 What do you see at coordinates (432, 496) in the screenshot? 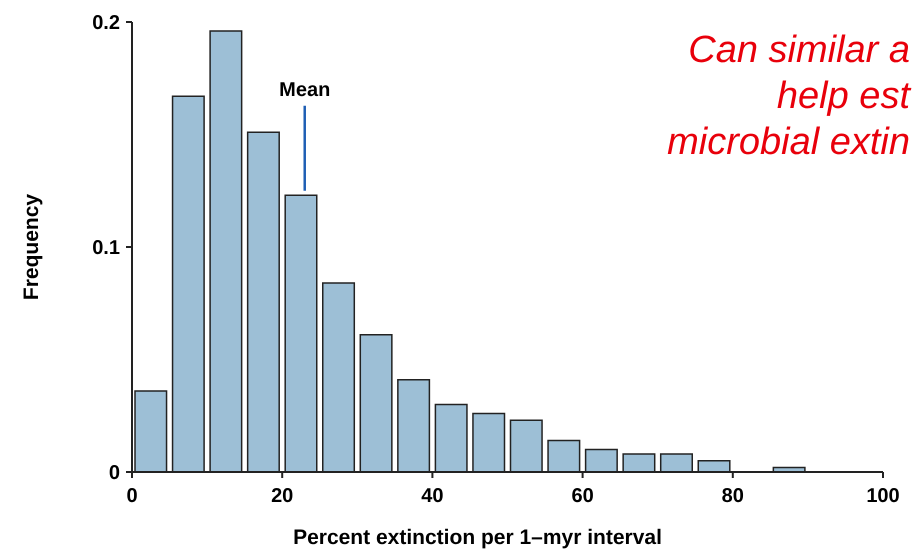
I see `x-tick-label: 40` at bounding box center [432, 496].